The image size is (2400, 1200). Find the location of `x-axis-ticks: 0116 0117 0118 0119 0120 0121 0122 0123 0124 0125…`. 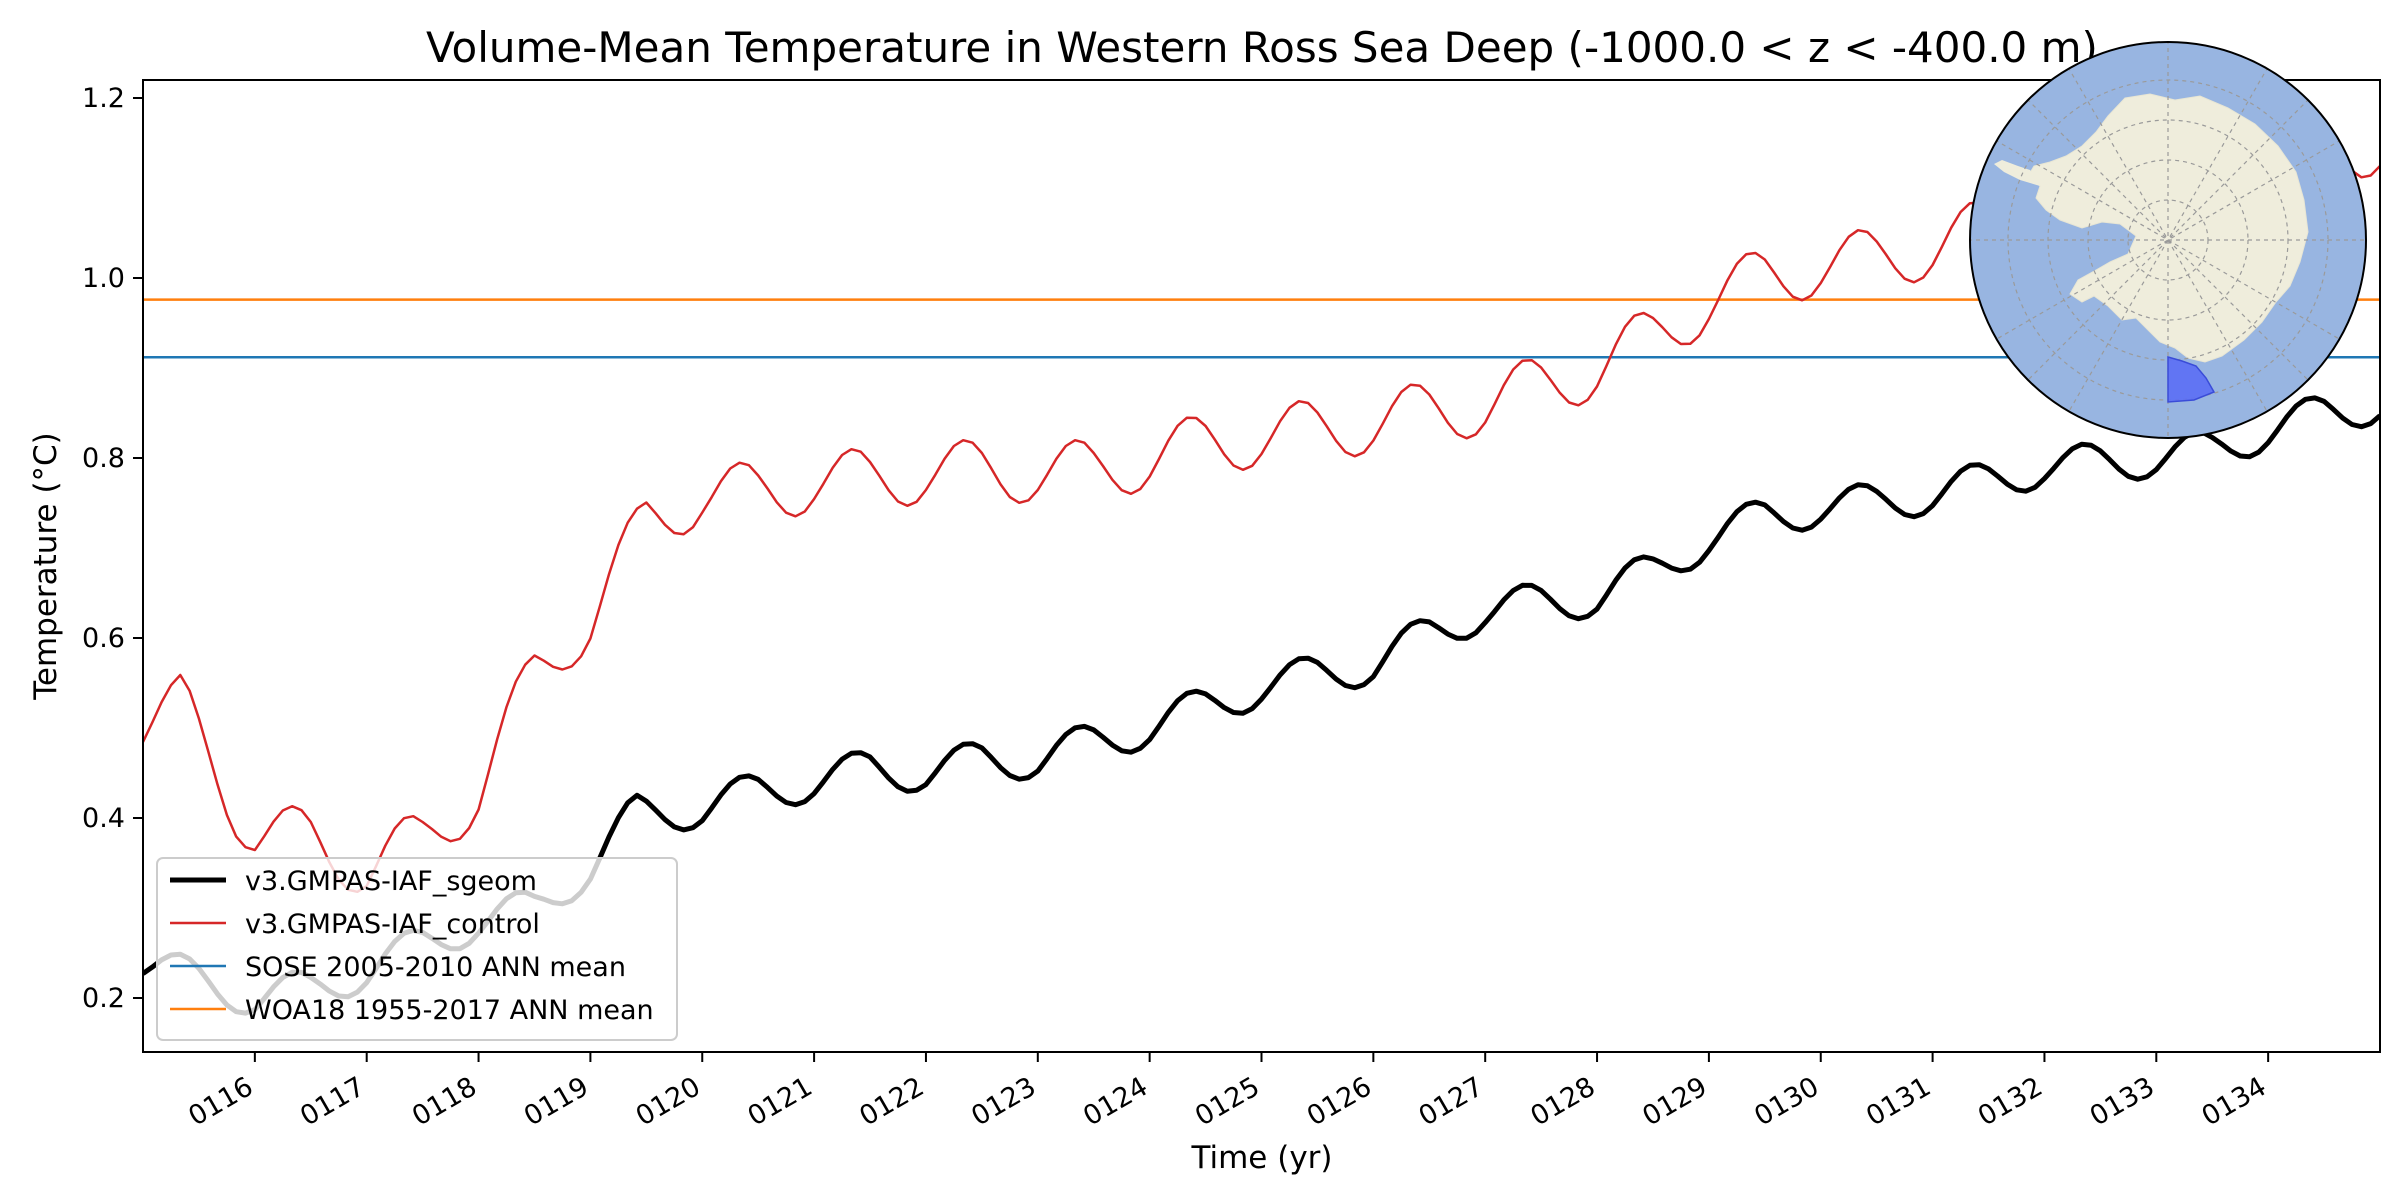

x-axis-ticks: 0116 0117 0118 0119 0120 0121 0122 0123 0124 0125… is located at coordinates (1227, 1092).